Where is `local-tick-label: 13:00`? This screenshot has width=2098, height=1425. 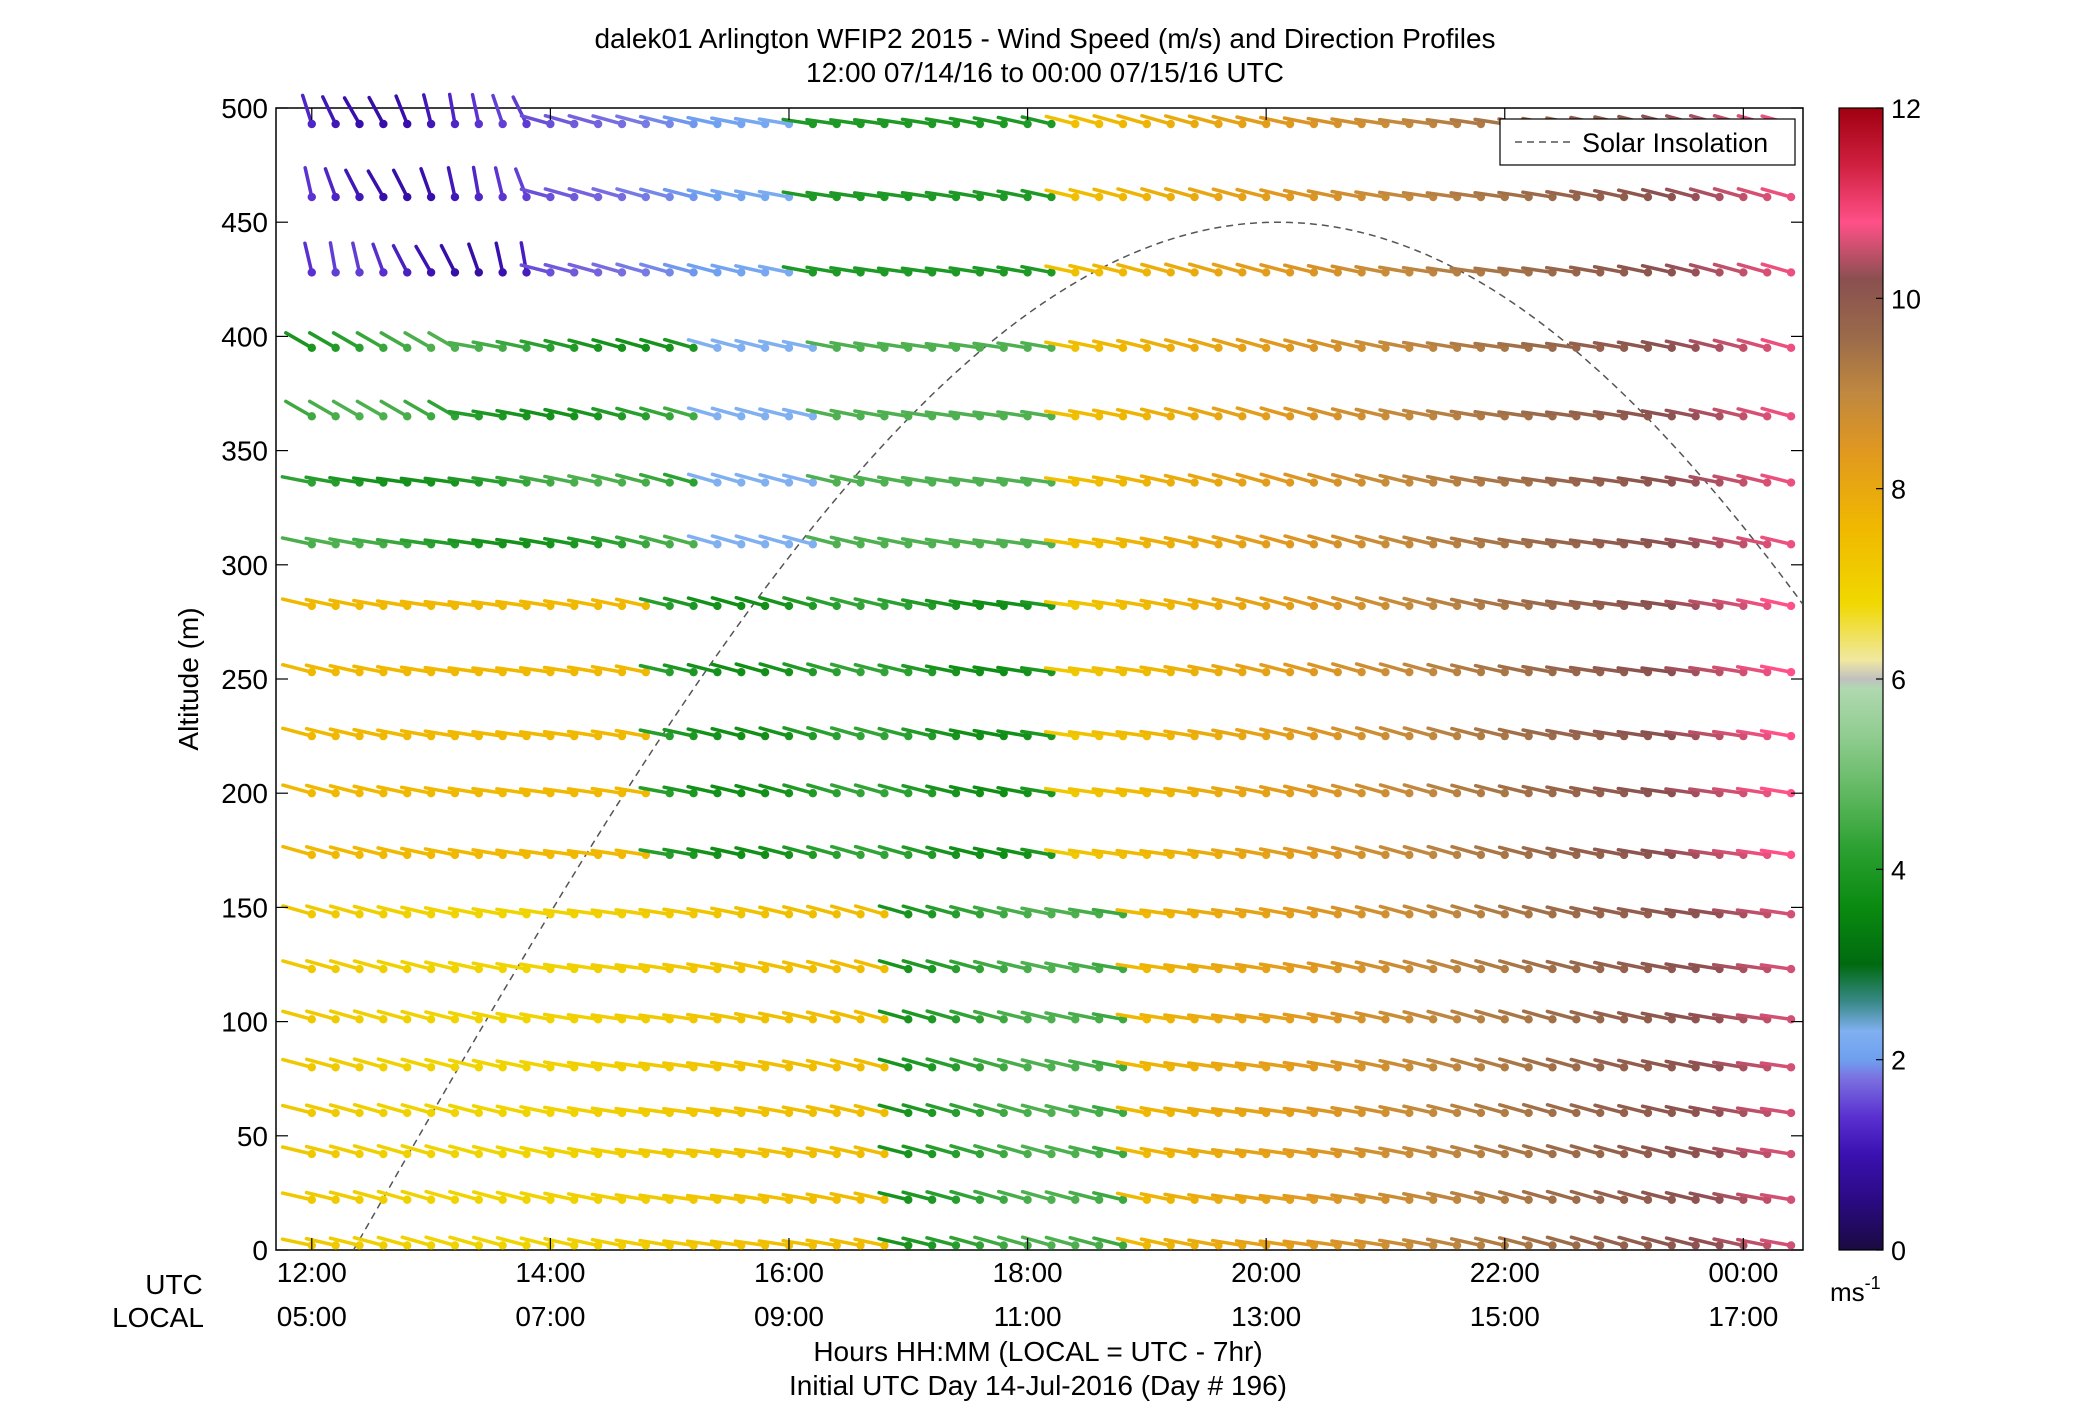
local-tick-label: 13:00 is located at coordinates (1266, 1316).